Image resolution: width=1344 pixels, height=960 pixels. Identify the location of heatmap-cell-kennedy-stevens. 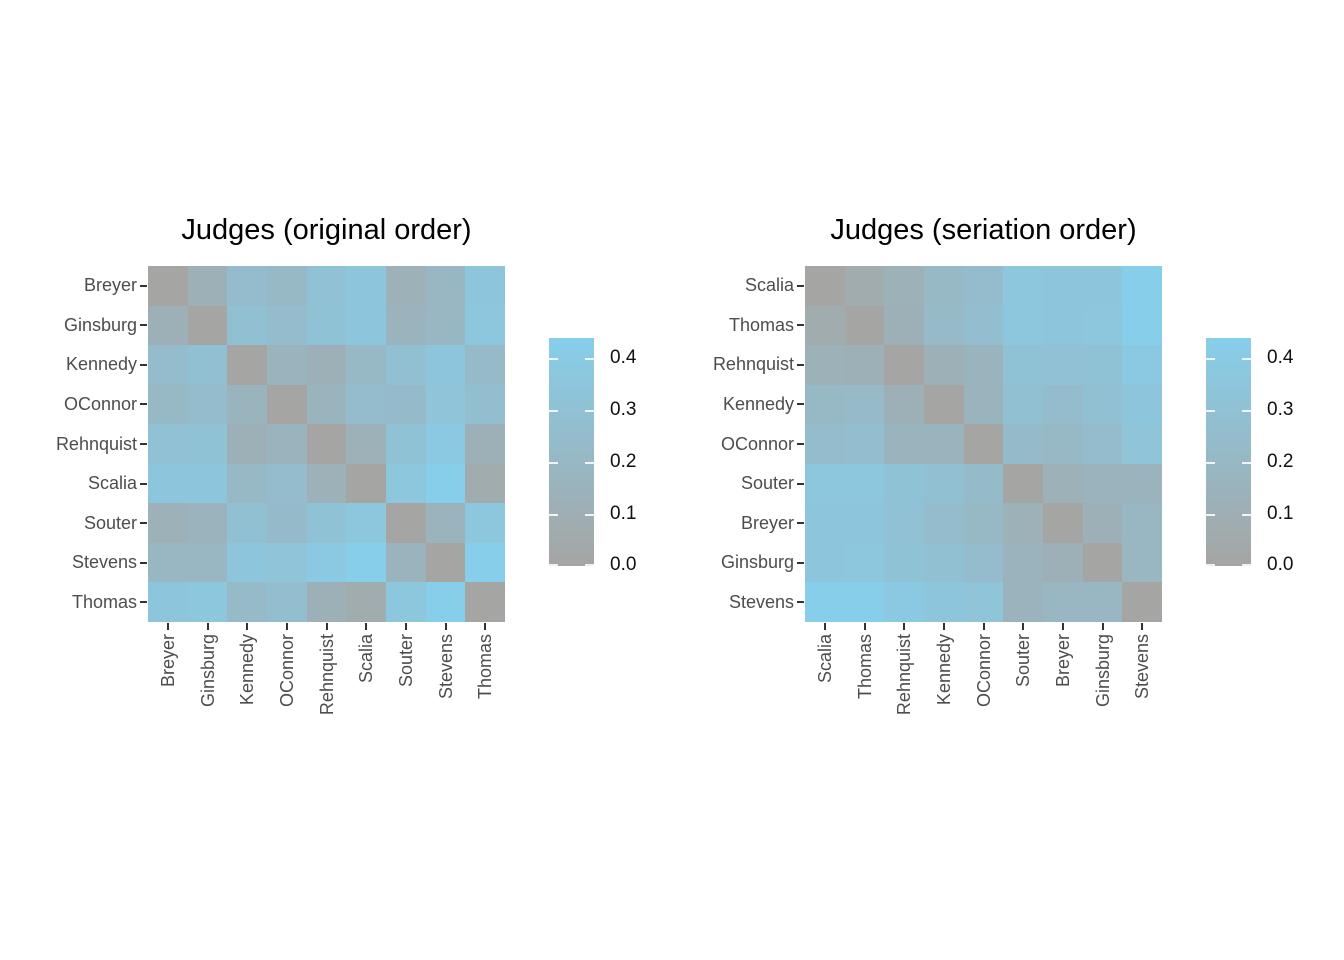
(445, 365).